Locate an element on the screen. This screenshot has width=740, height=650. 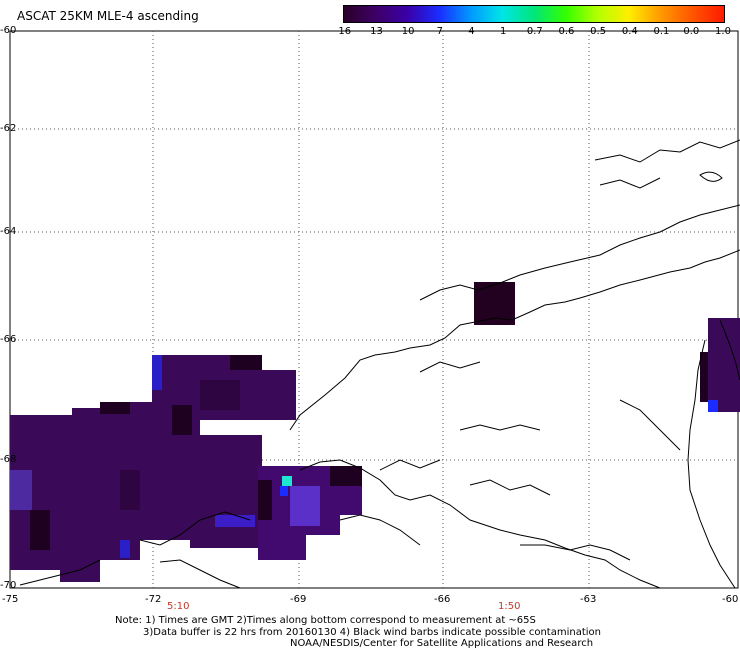
lon-label: -66 is located at coordinates (442, 599).